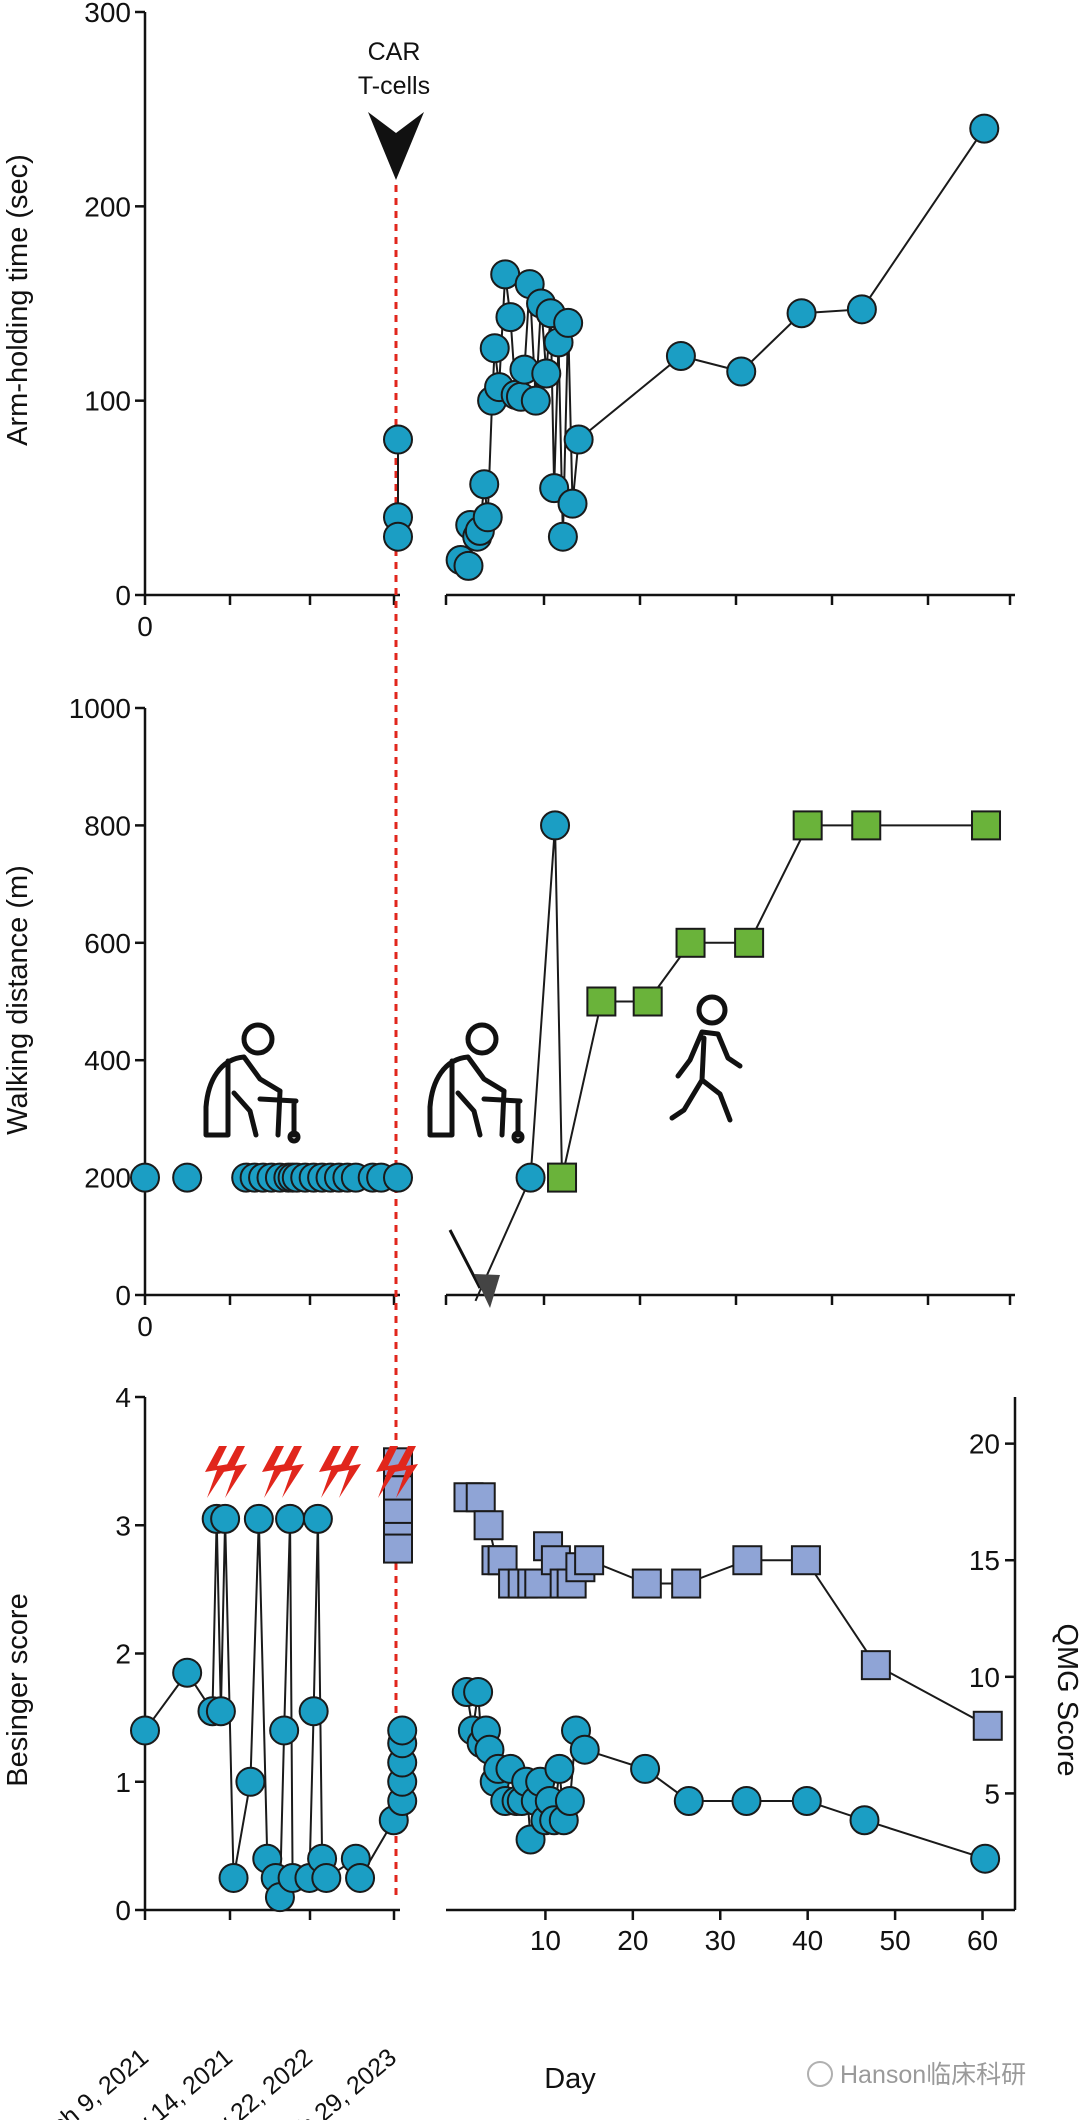 The height and width of the screenshot is (2120, 1080). What do you see at coordinates (107, 943) in the screenshot?
I see `middle-y-tick-label: 600` at bounding box center [107, 943].